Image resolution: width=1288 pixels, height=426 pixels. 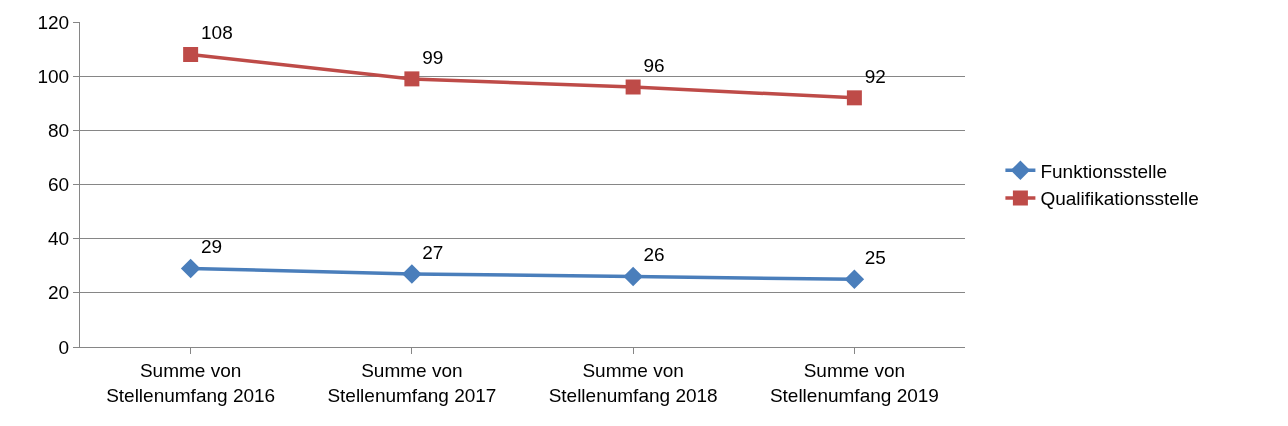 What do you see at coordinates (59, 130) in the screenshot?
I see `y-tick-label: 80` at bounding box center [59, 130].